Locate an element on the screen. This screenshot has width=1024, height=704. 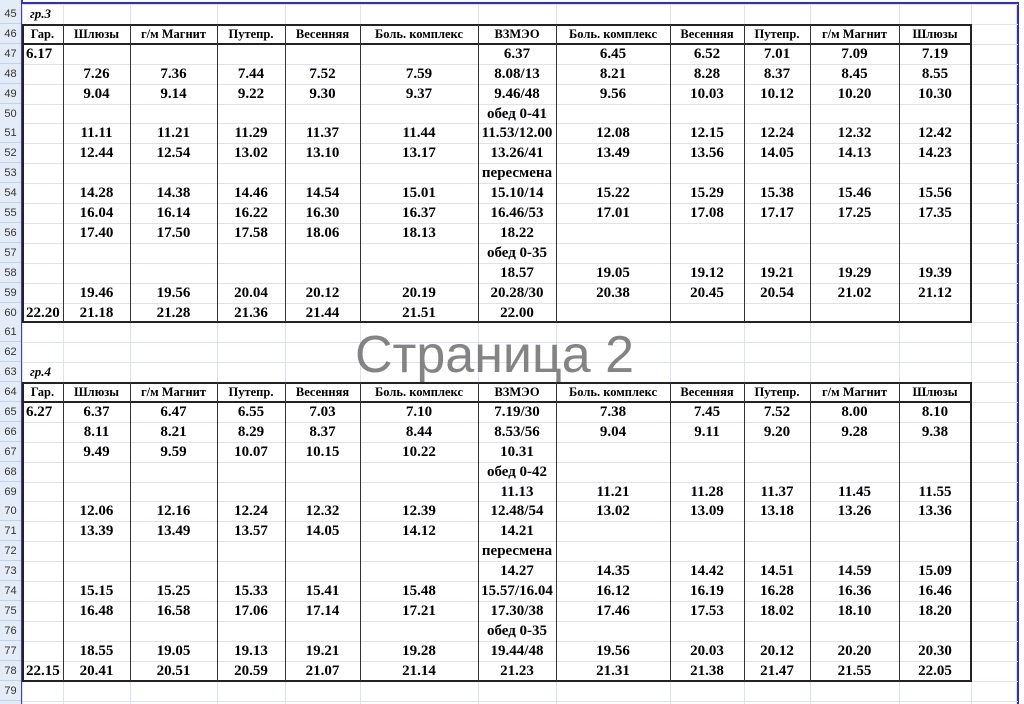
time-cell: 12.39 is located at coordinates (419, 511).